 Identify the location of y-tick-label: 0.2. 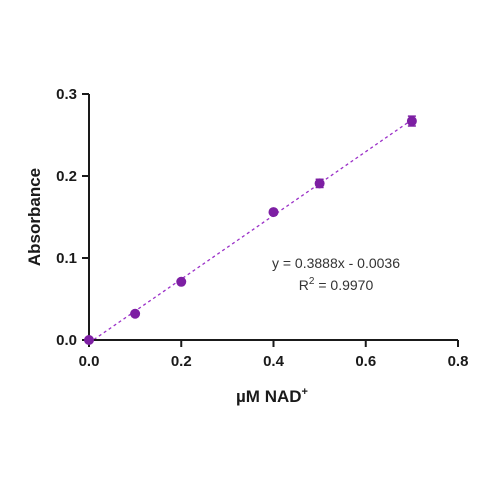
(66, 176).